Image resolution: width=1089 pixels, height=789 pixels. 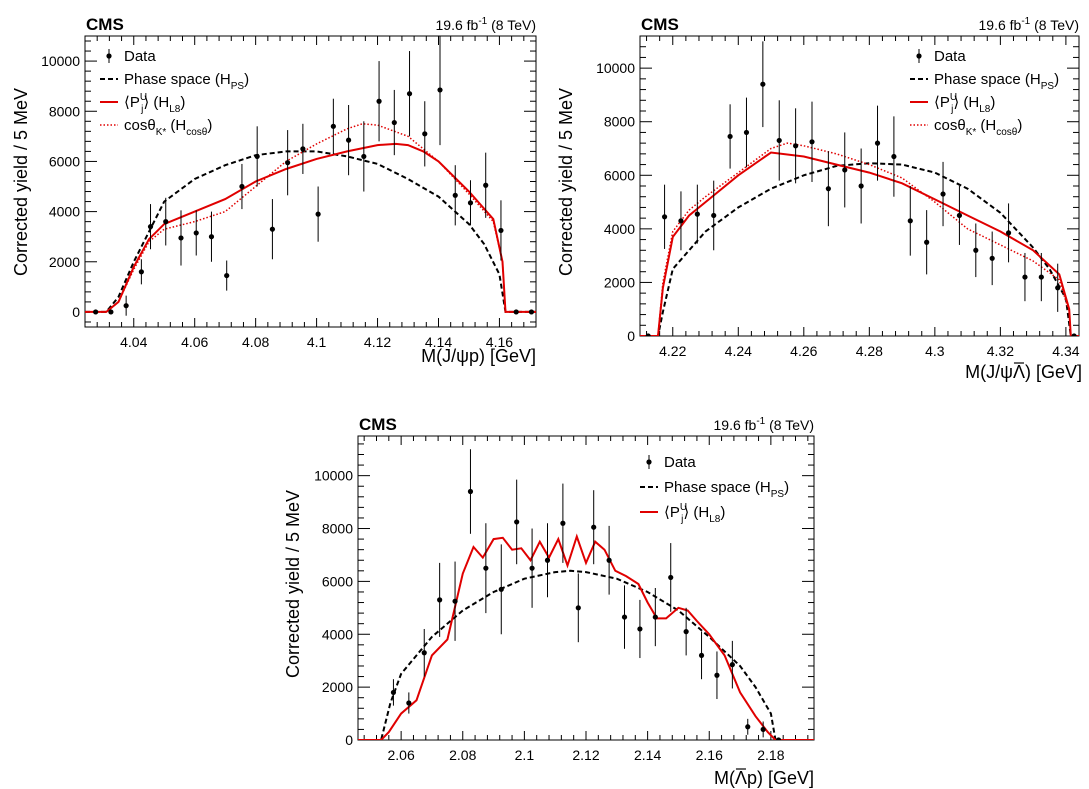 What do you see at coordinates (672, 351) in the screenshot?
I see `x-tick-label: 4.22` at bounding box center [672, 351].